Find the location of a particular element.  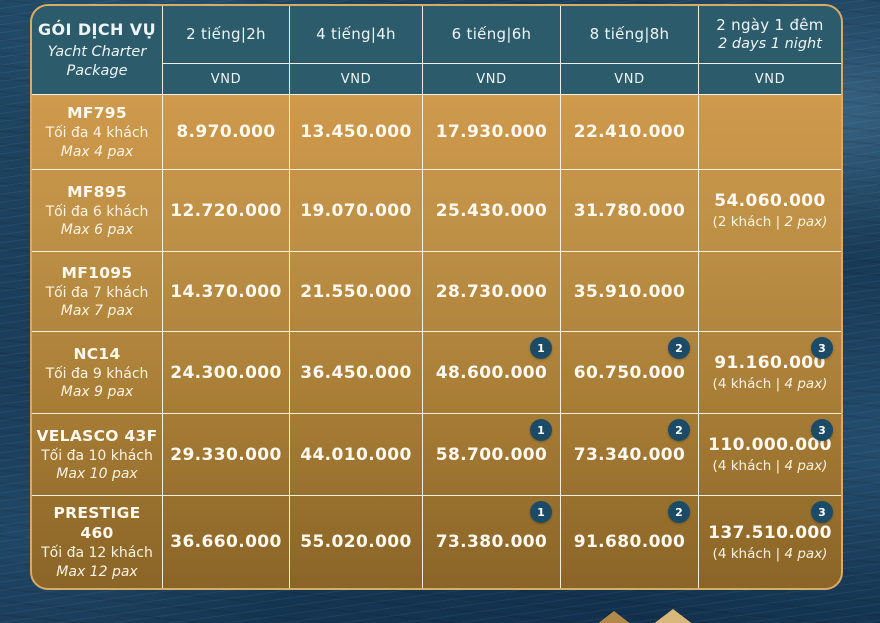

price-cell: 3 91.160.000 (4 khách | 4 pax) is located at coordinates (770, 373).